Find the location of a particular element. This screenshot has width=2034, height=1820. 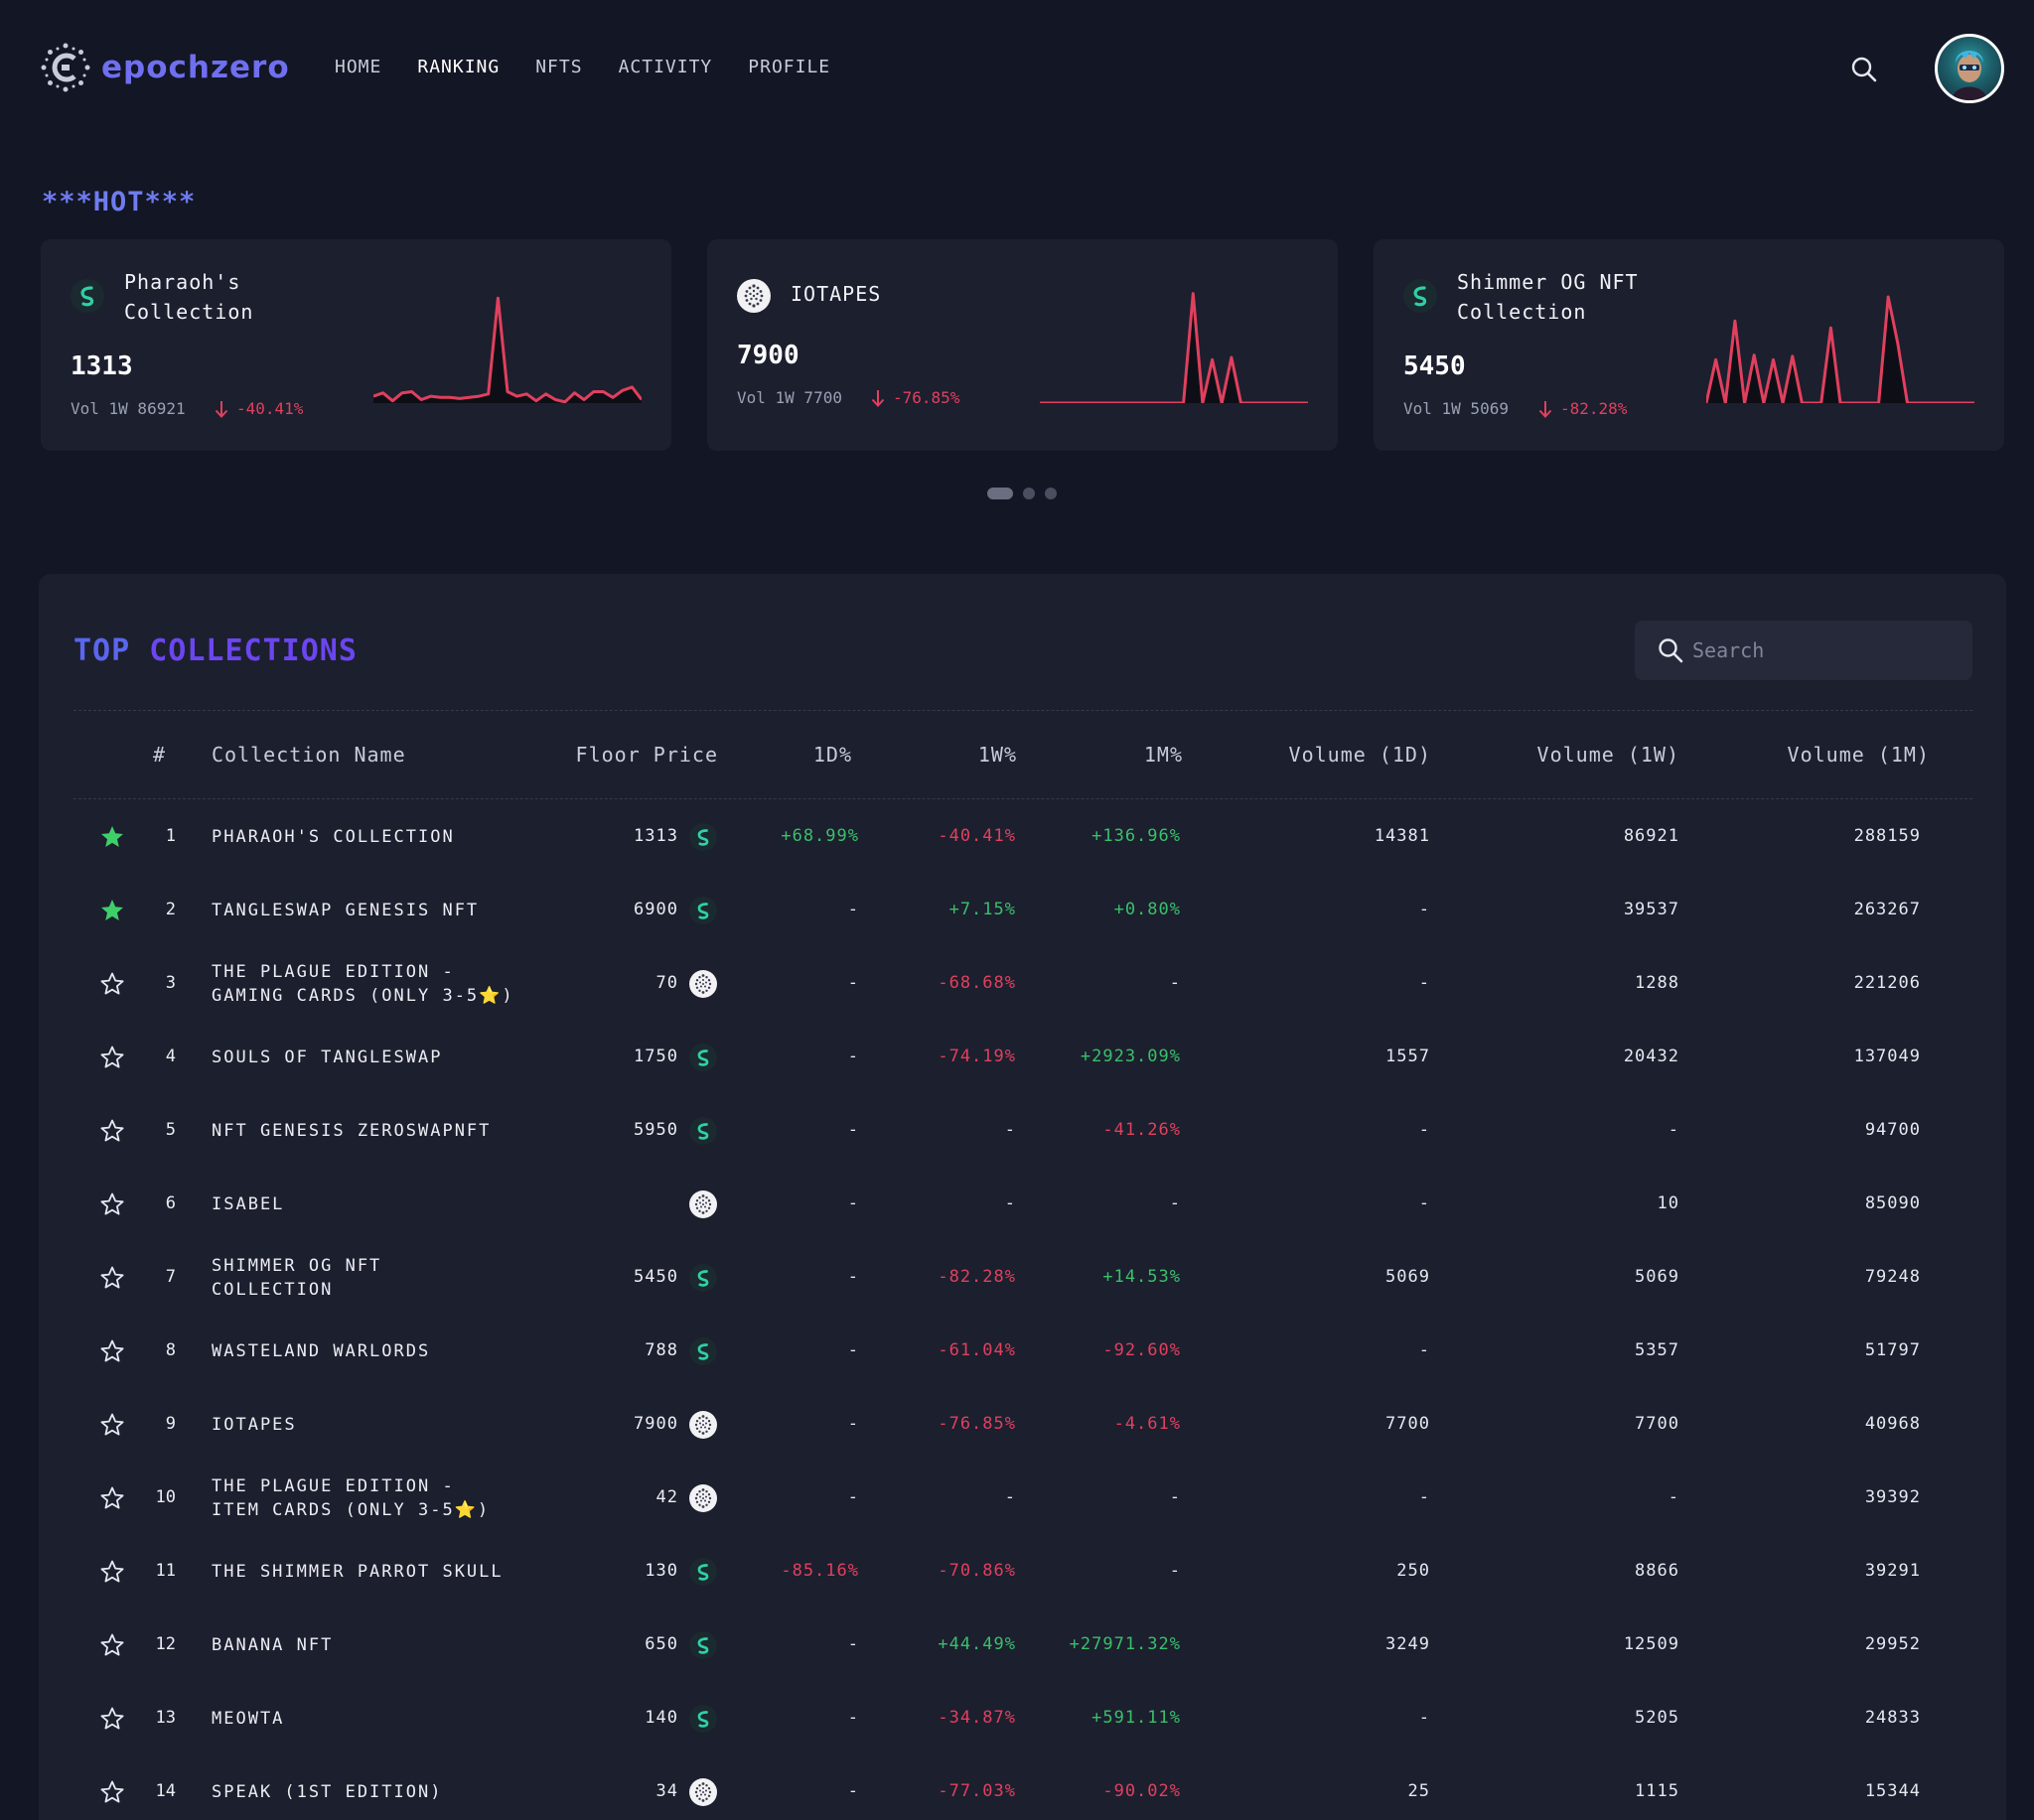

change-1m: +136.96% is located at coordinates (1136, 836).